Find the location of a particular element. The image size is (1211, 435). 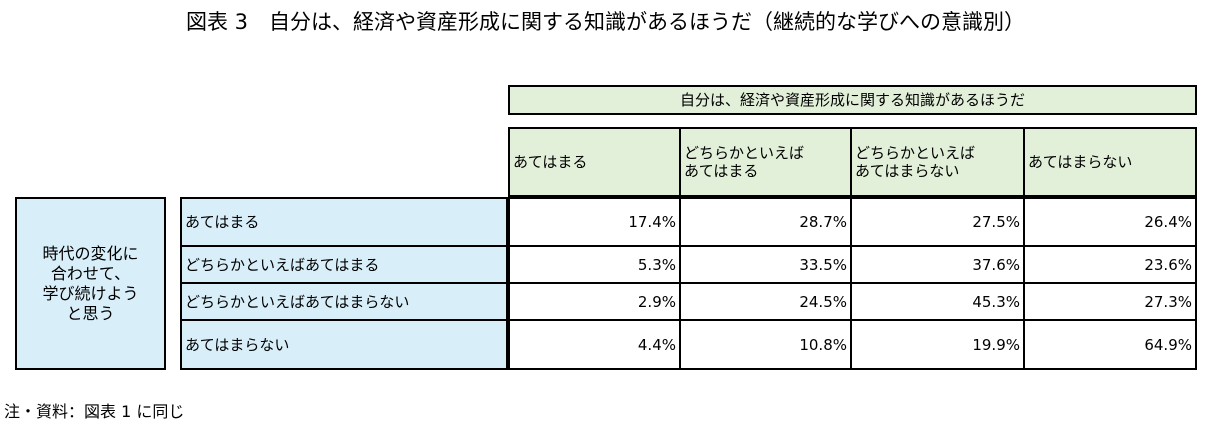

value-cell-text: 10.8% is located at coordinates (823, 344).